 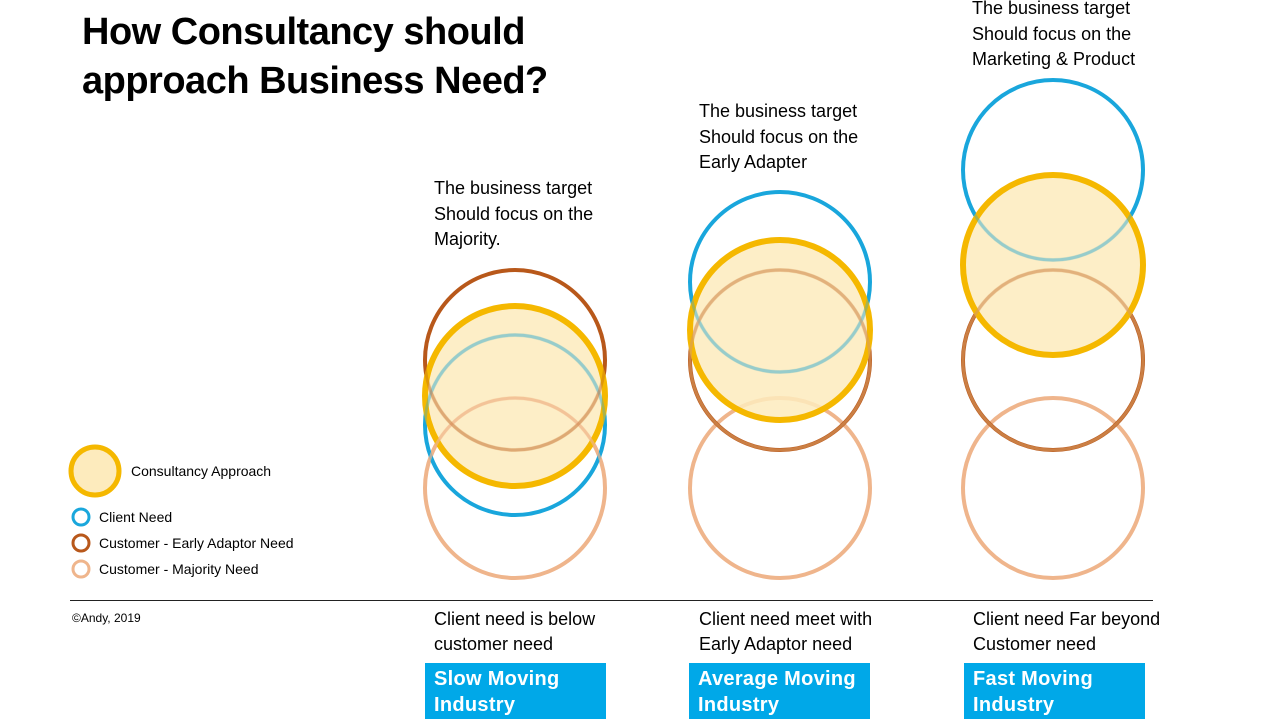 I want to click on legend-early-adaptor-swatch, so click(x=81, y=543).